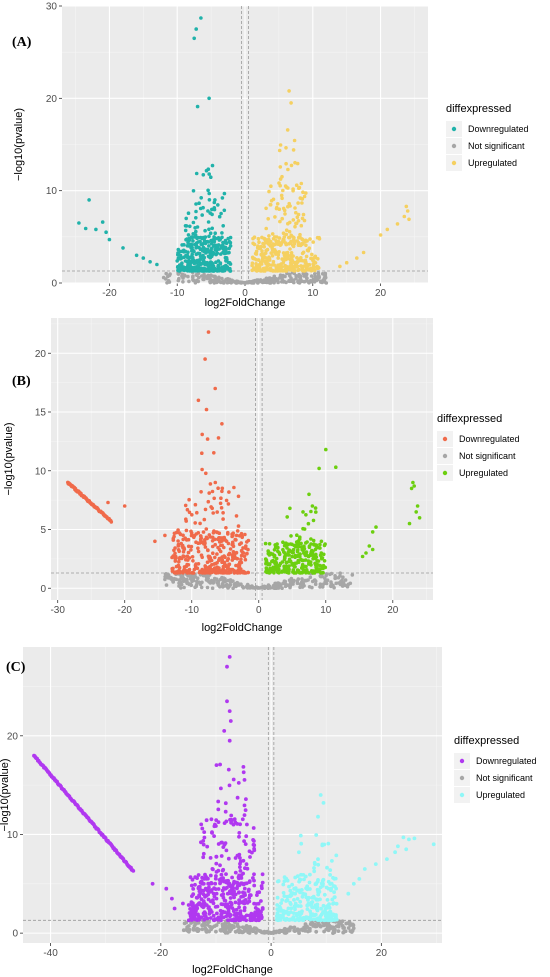 This screenshot has width=550, height=977. What do you see at coordinates (43, 589) in the screenshot?
I see `y-tick-label: 0` at bounding box center [43, 589].